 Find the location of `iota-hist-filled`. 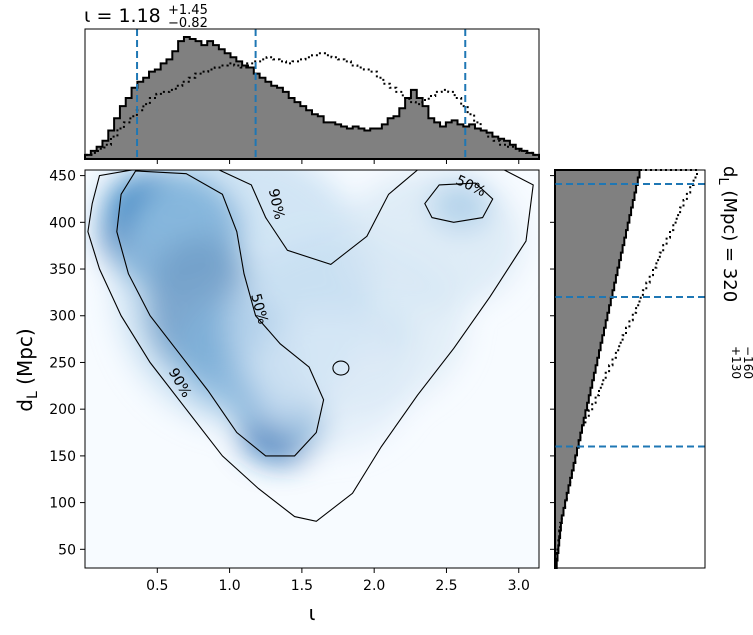

iota-hist-filled is located at coordinates (312, 98).